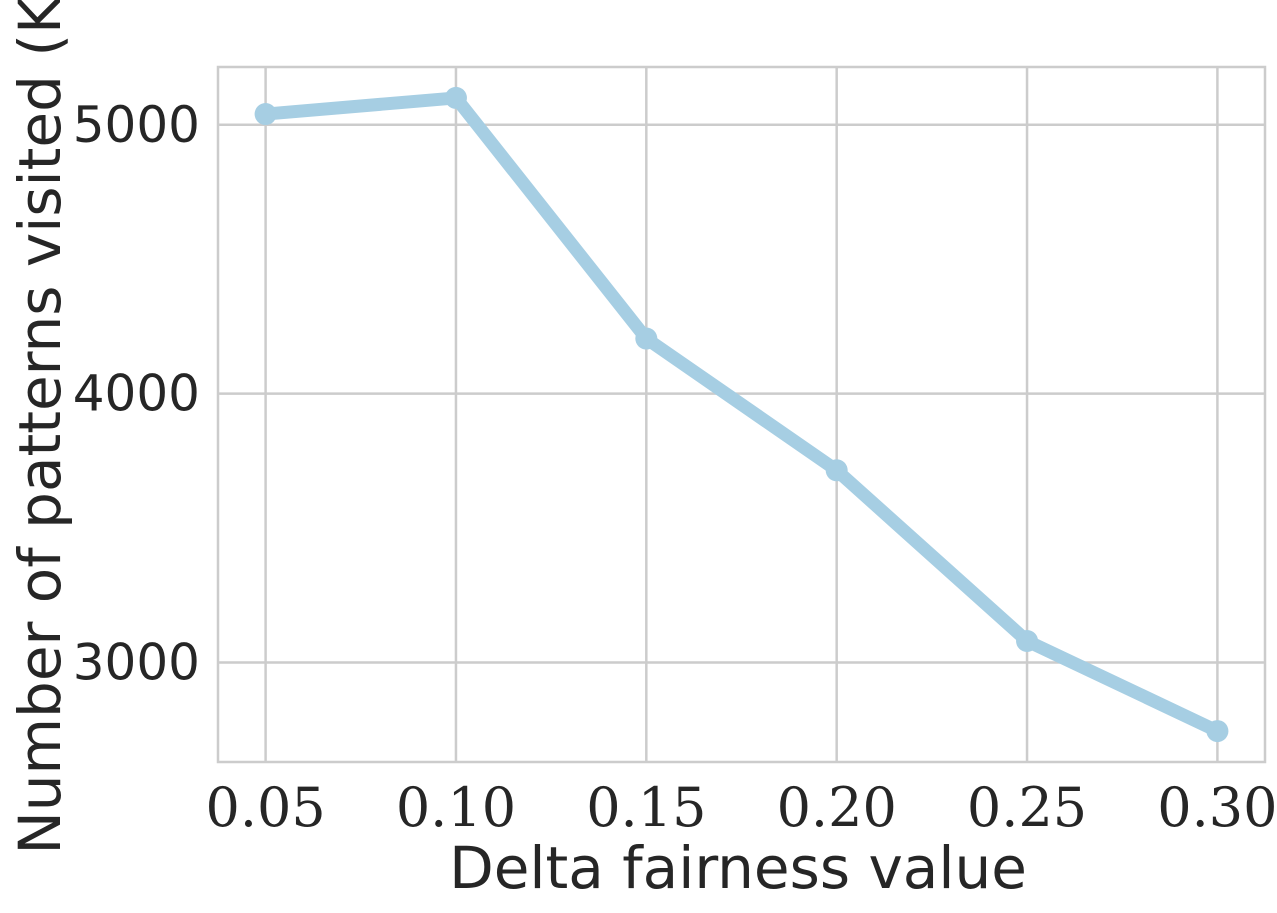 This screenshot has width=1277, height=913. Describe the element at coordinates (1217, 807) in the screenshot. I see `x-tick-label: 0.30` at that location.